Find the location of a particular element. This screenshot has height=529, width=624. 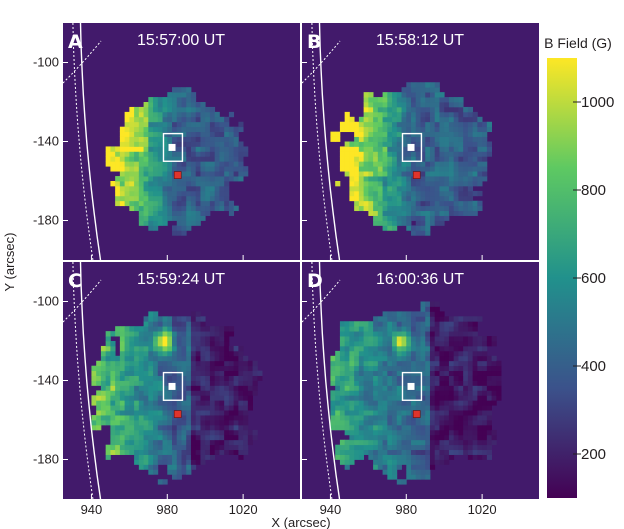

highlight-box is located at coordinates (173, 147).